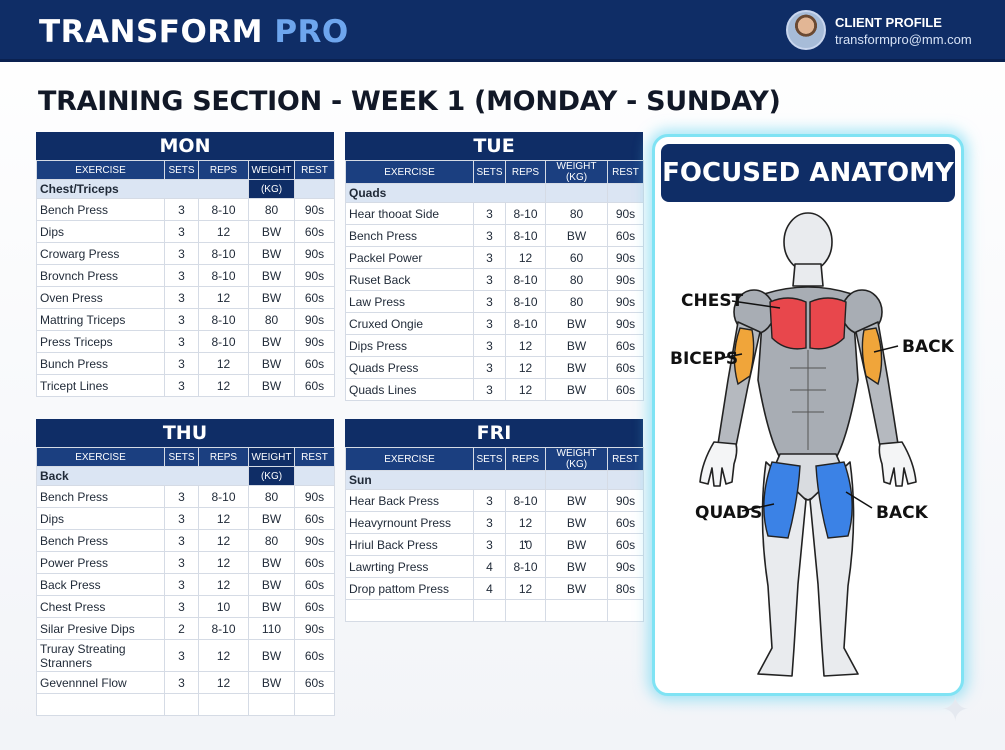 The height and width of the screenshot is (750, 1005). Describe the element at coordinates (100, 319) in the screenshot. I see `exercise-cell: Mattring Triceps` at that location.